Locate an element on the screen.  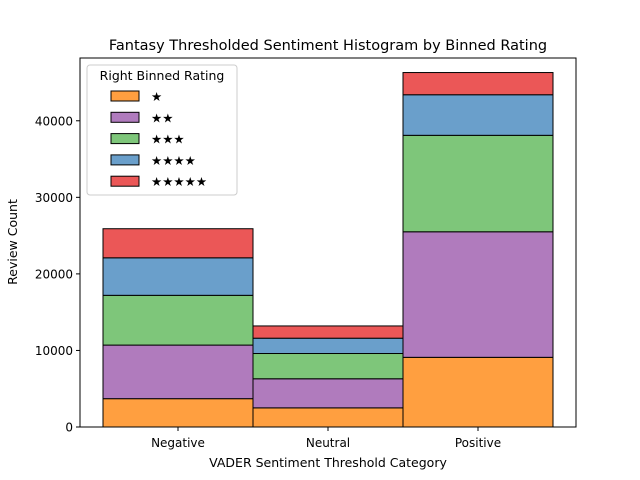
x-axis-ticks: Negative Neutral Positive is located at coordinates (326, 438).